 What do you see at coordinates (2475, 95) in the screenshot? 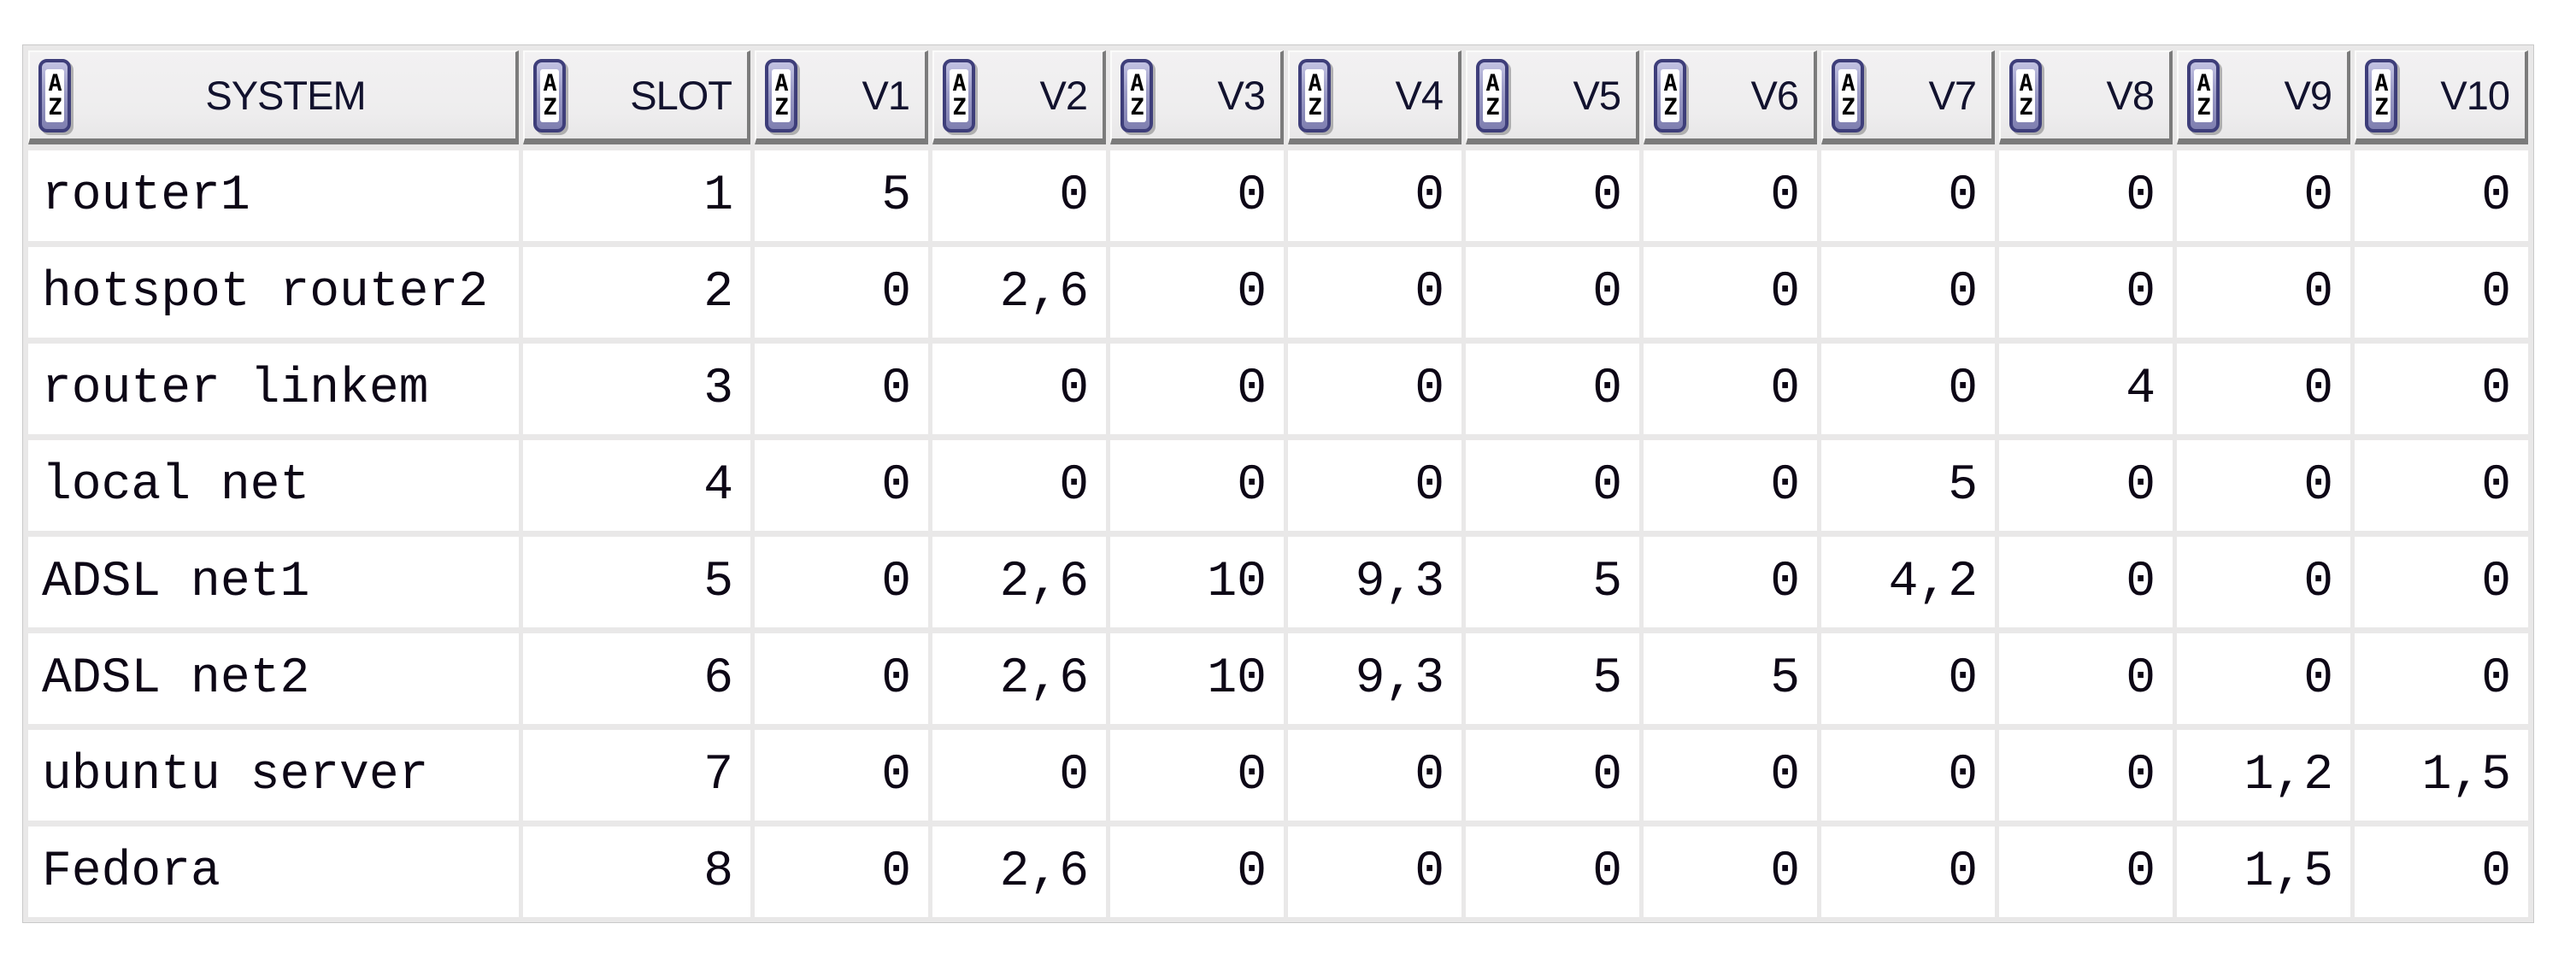
I see `column-header-label: V10` at bounding box center [2475, 95].